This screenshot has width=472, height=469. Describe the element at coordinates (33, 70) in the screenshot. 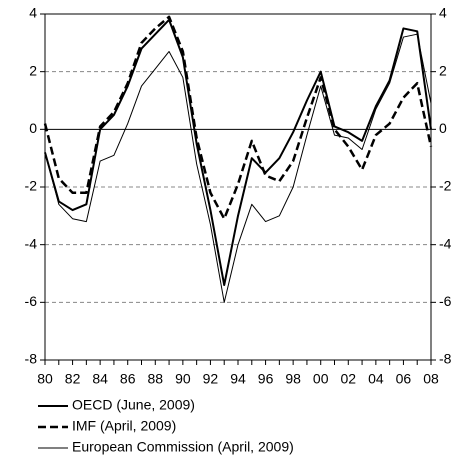

I see `y-tick-label: 2` at that location.